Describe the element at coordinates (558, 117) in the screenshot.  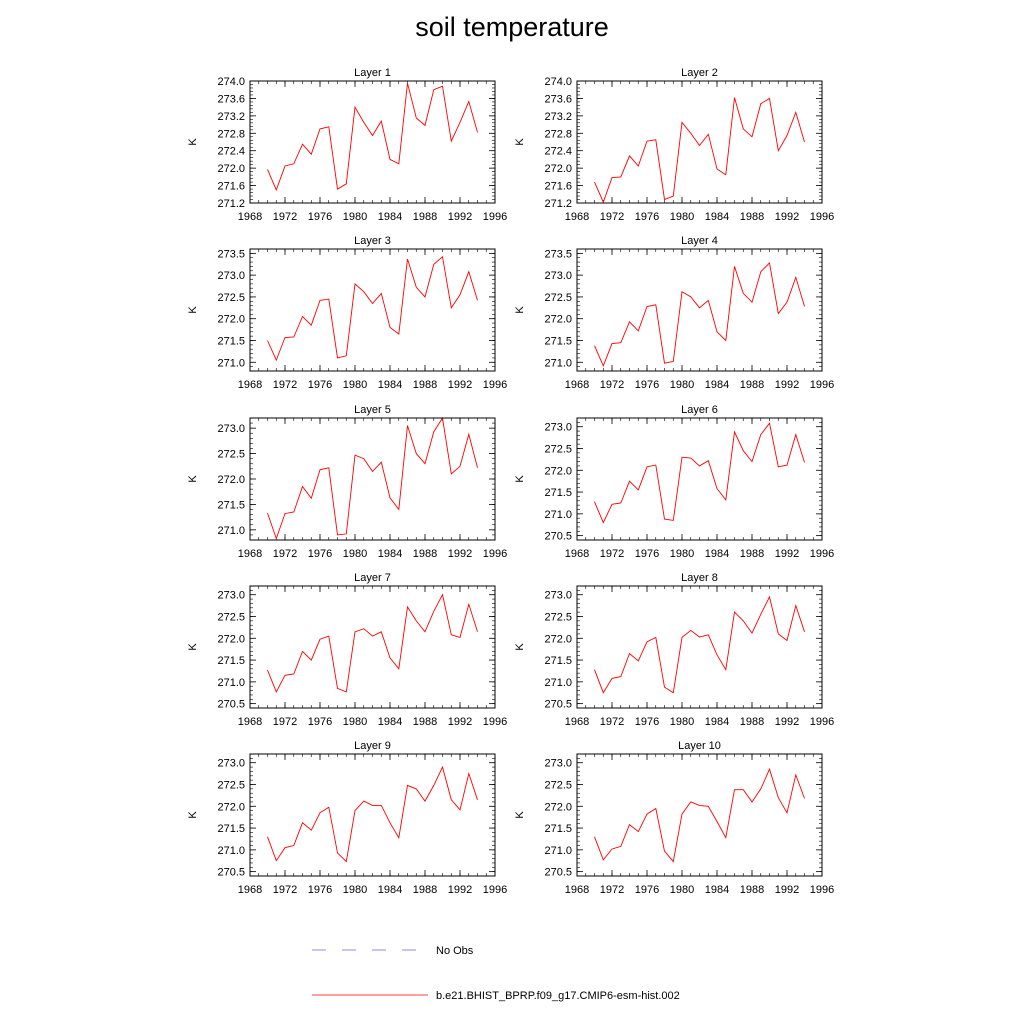
I see `y-tick-label: 273.2` at that location.